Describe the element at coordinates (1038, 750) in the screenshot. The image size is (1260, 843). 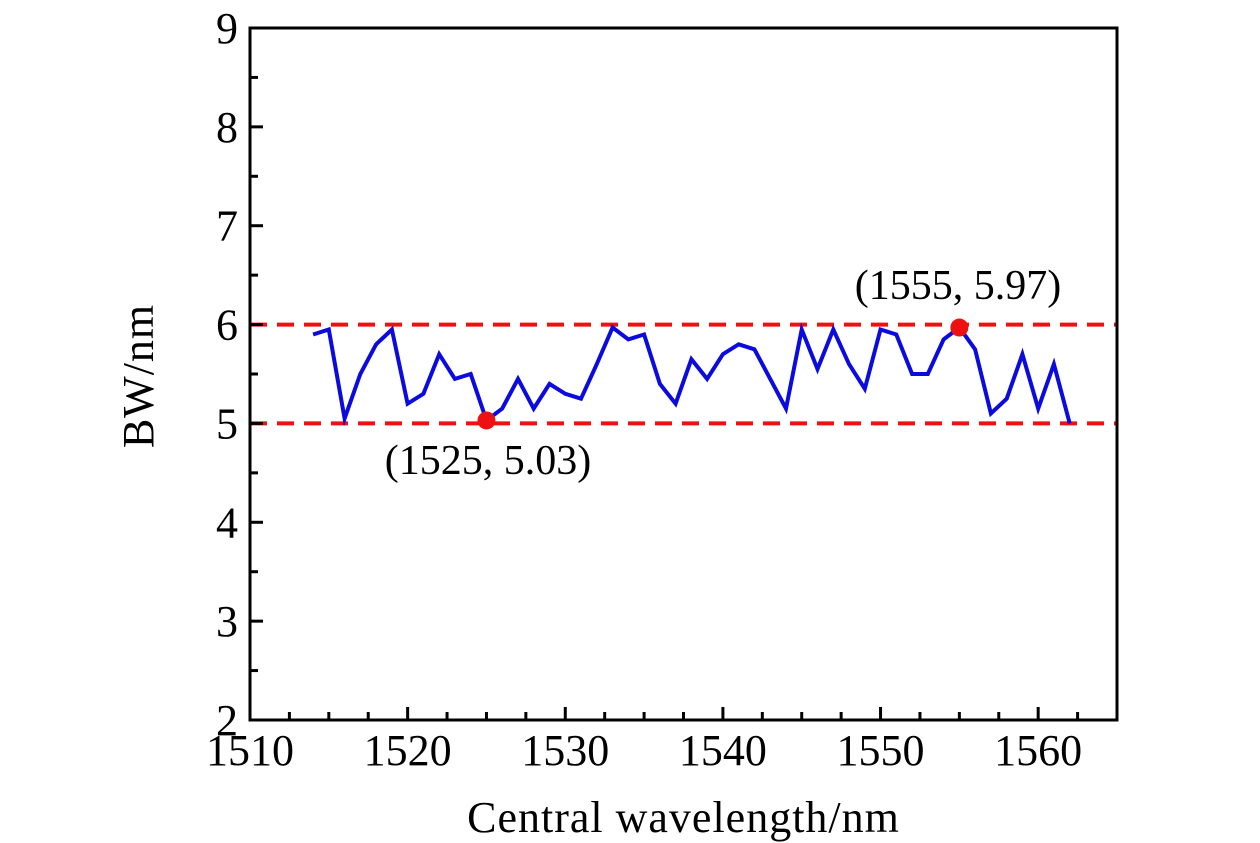
I see `x-tick-label: 1560` at that location.